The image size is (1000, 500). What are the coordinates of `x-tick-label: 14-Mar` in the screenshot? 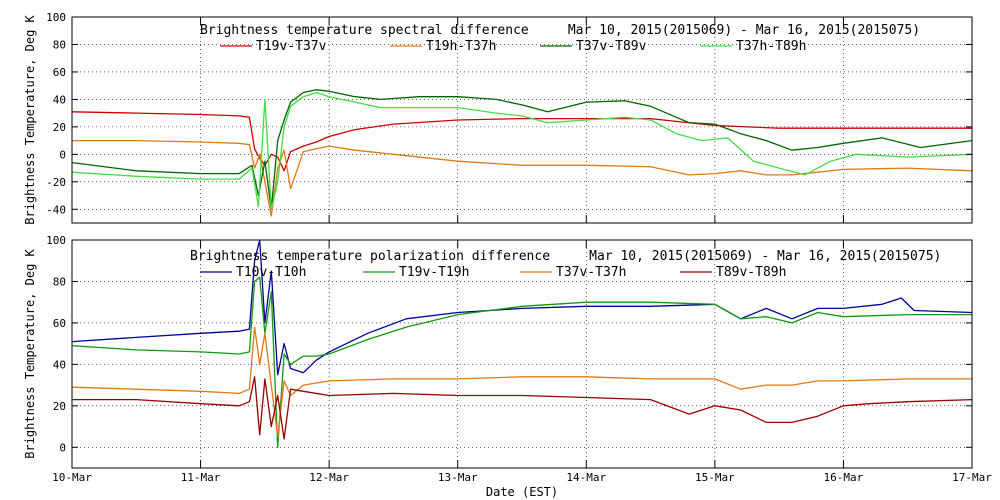 It's located at (586, 477).